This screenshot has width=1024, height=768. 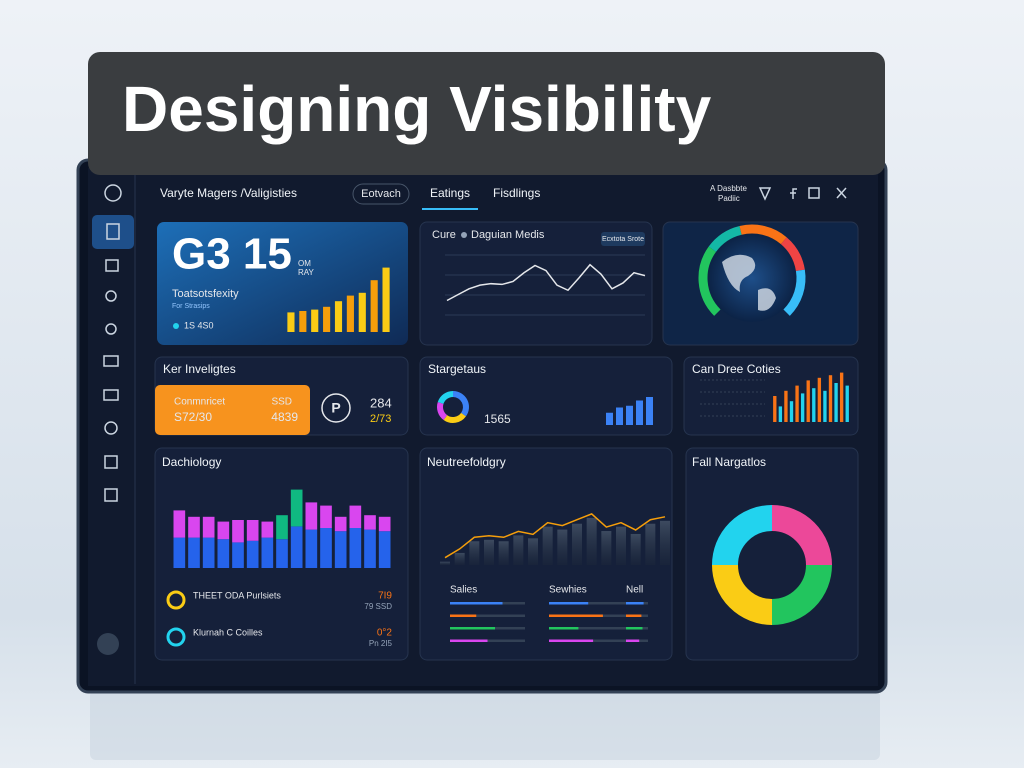 I want to click on logo-icon, so click(x=113, y=193).